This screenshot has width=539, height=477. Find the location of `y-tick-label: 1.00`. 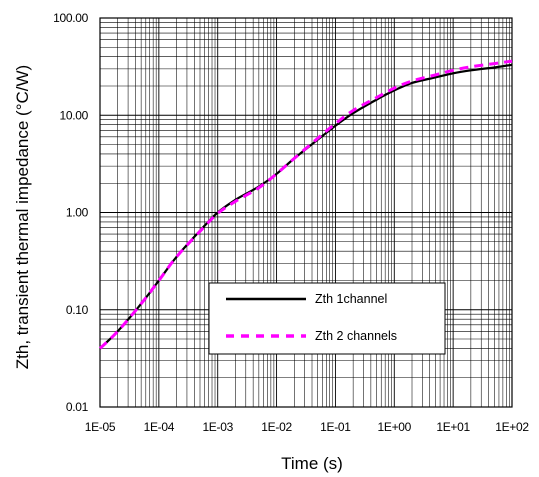

y-tick-label: 1.00 is located at coordinates (77, 213).